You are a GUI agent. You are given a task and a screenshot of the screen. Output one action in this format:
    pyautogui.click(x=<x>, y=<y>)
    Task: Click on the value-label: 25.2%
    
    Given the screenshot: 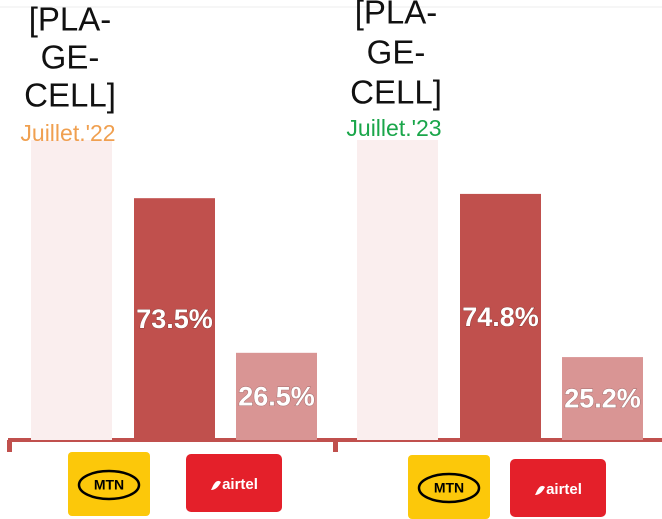 What is the action you would take?
    pyautogui.click(x=602, y=399)
    